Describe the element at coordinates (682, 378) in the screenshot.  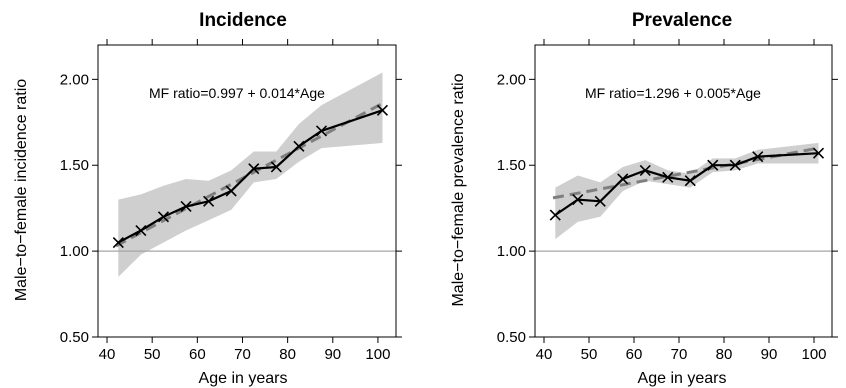
I see `prevalence-x-axis-label: Age in years` at that location.